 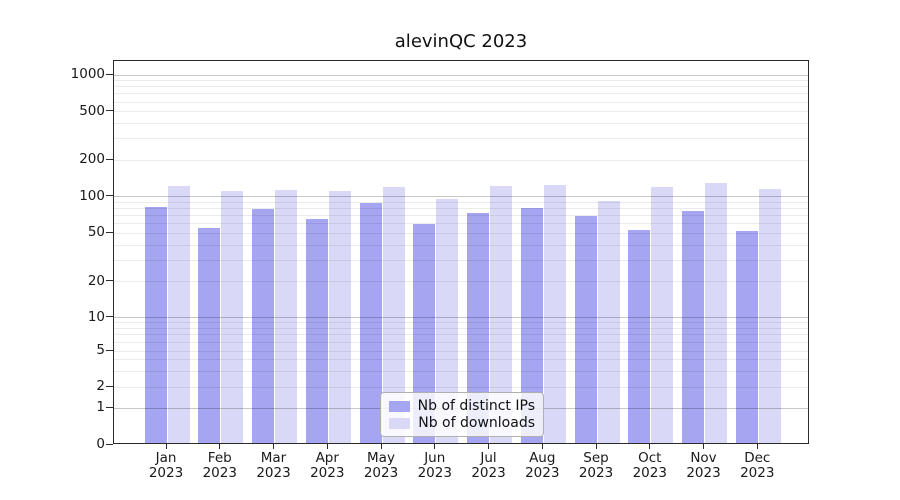 What do you see at coordinates (178, 314) in the screenshot?
I see `bar-jan-downloads` at bounding box center [178, 314].